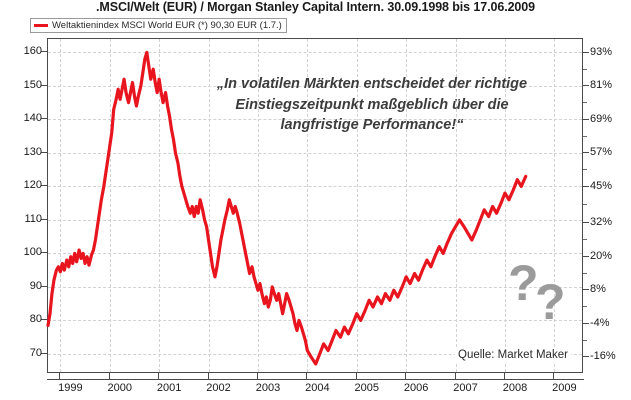  Describe the element at coordinates (598, 289) in the screenshot. I see `y-tick-label-right: 8%` at that location.